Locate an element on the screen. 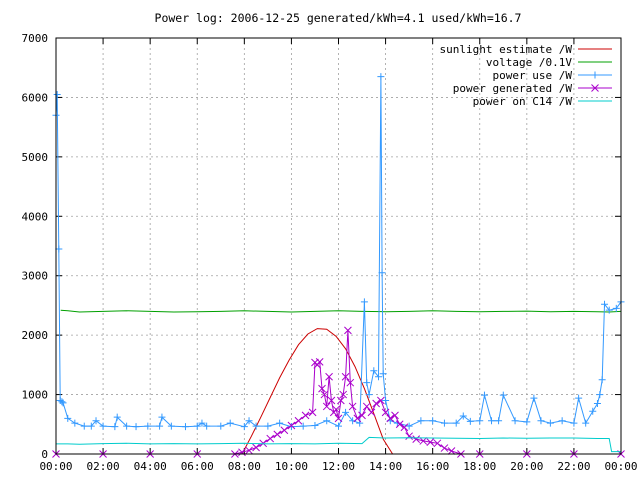 Image resolution: width=640 pixels, height=480 pixels. legend-entry-label: power generated /W is located at coordinates (513, 88).